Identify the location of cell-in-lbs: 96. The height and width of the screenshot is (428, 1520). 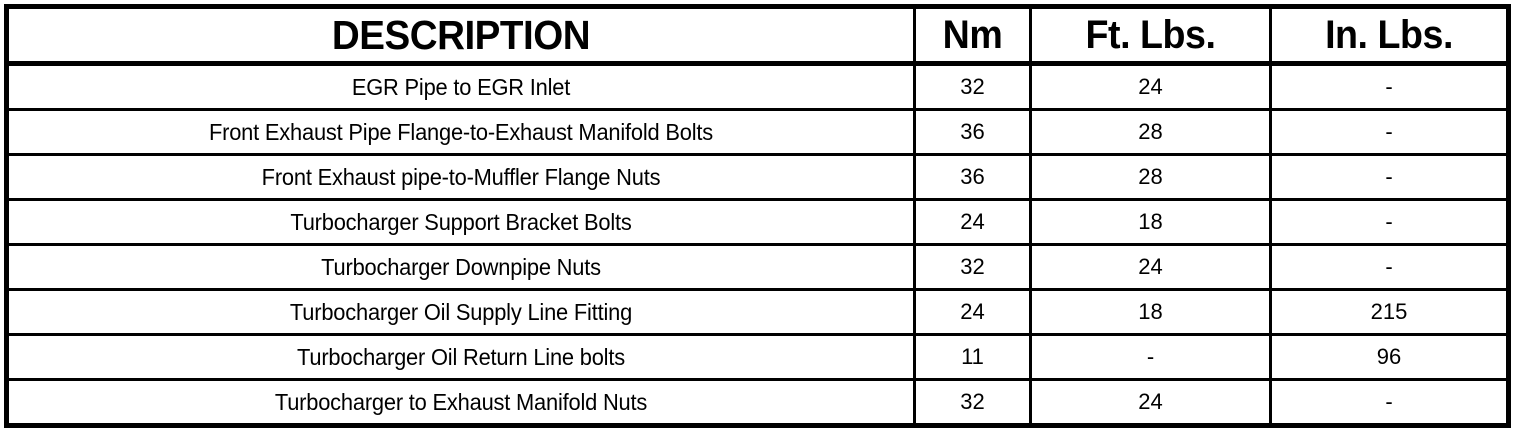
(1389, 357).